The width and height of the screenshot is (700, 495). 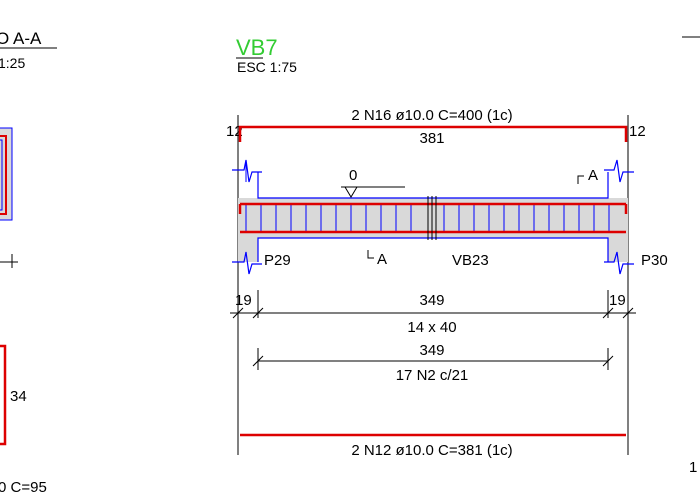 What do you see at coordinates (637, 131) in the screenshot?
I see `hook-right-label: 12` at bounding box center [637, 131].